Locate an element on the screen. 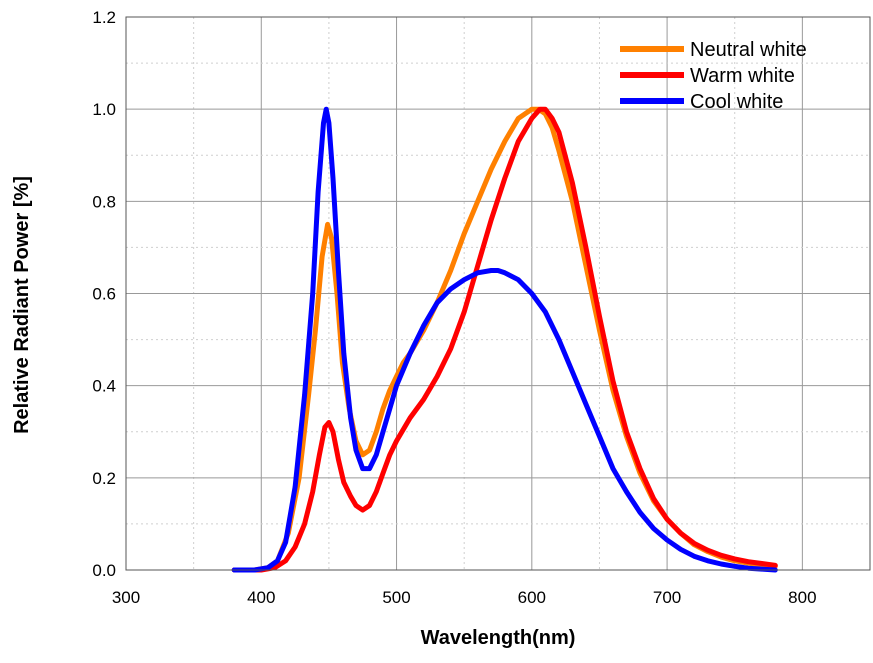  legend: Neutral white Warm white Cool white is located at coordinates (713, 76).